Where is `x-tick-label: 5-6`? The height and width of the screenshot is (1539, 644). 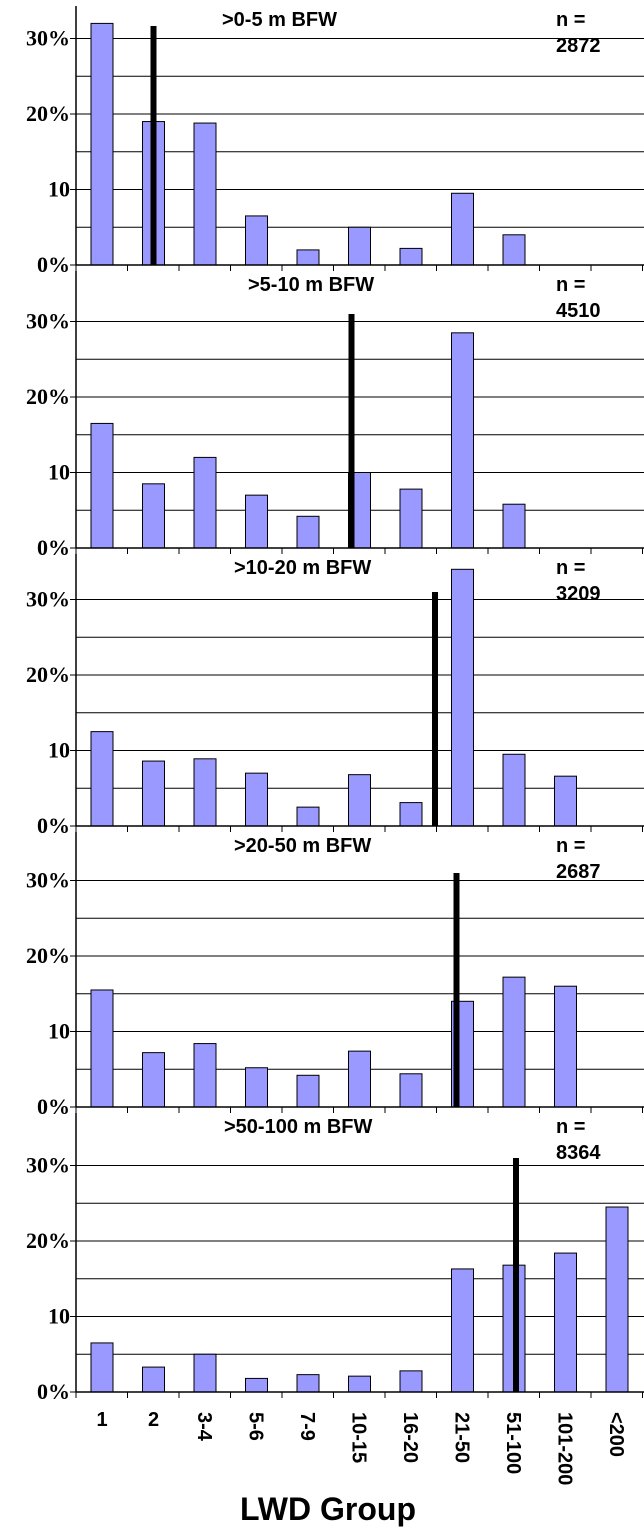 x-tick-label: 5-6 is located at coordinates (256, 1426).